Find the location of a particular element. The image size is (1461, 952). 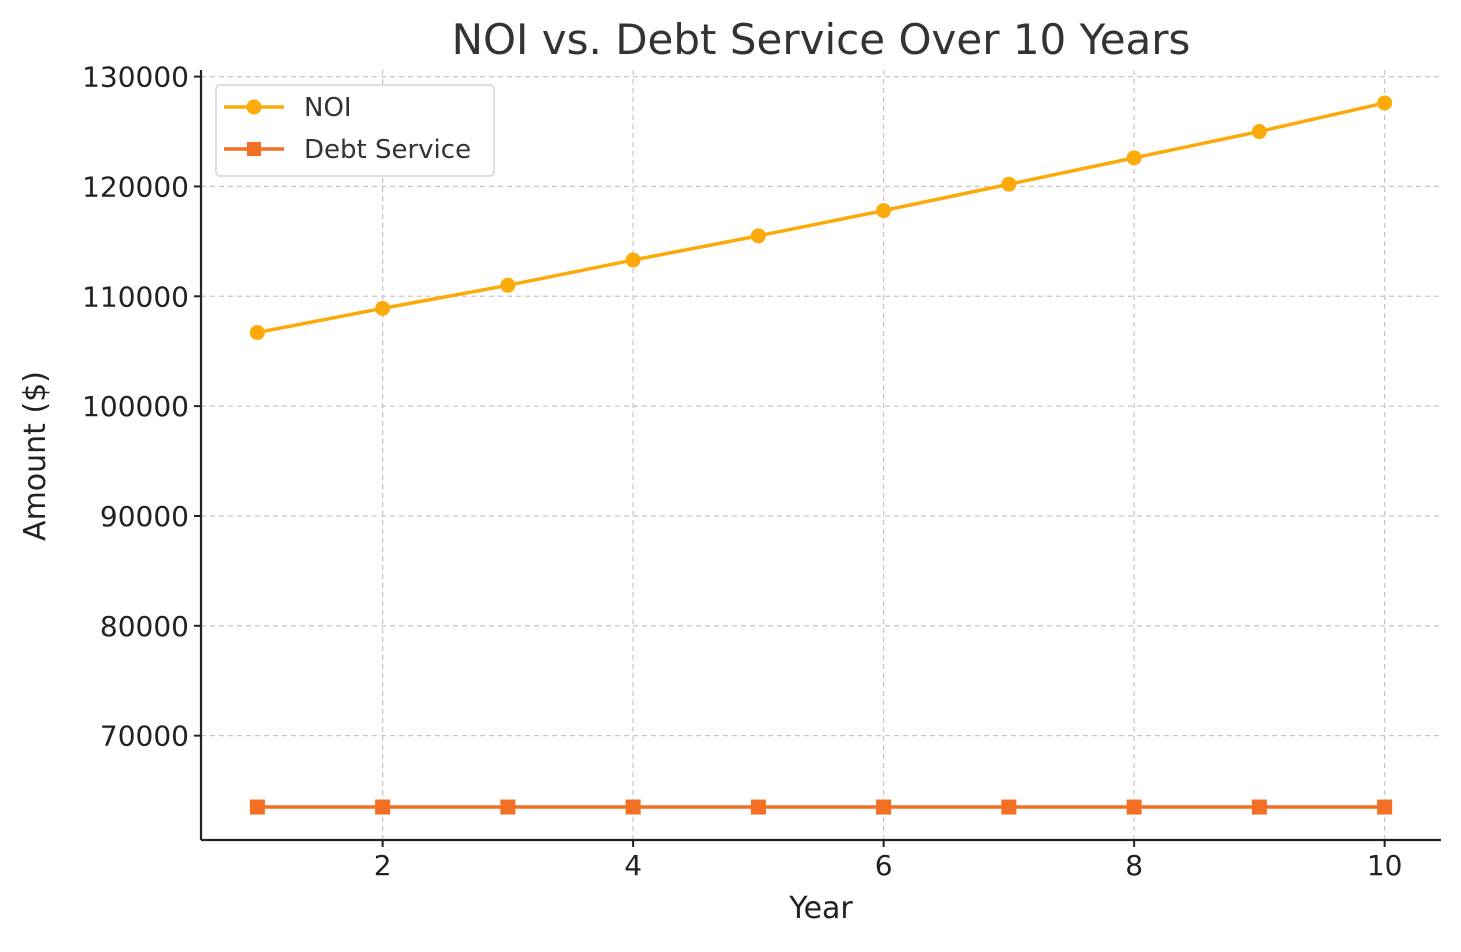

legend: NOI Debt Service is located at coordinates (355, 130).